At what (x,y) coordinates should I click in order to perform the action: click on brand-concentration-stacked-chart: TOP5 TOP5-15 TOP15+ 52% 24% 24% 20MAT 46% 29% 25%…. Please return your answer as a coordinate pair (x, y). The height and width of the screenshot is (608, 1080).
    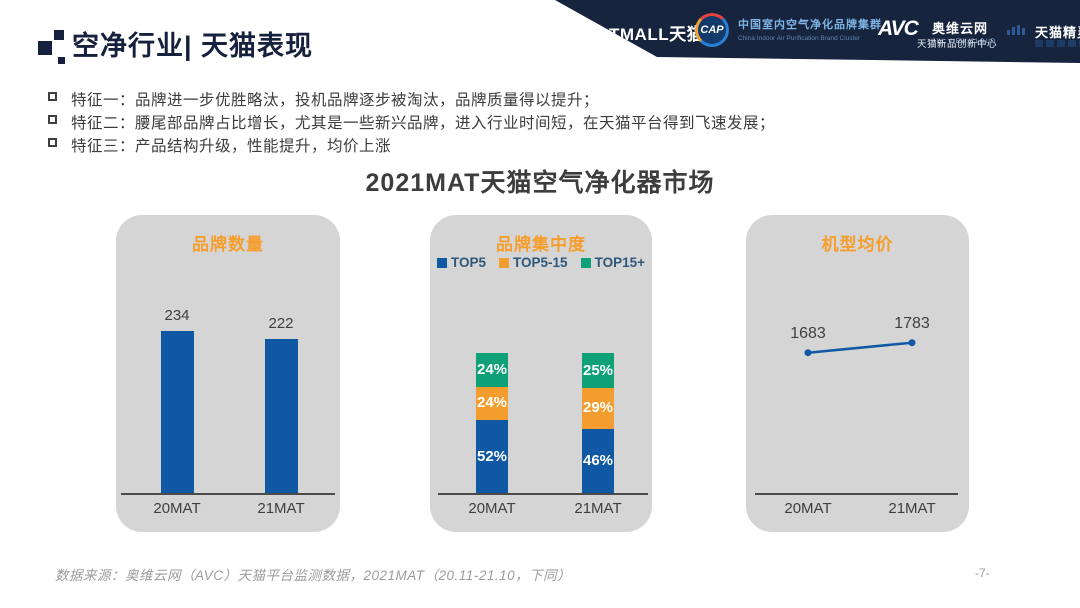
    Looking at the image, I should click on (541, 373).